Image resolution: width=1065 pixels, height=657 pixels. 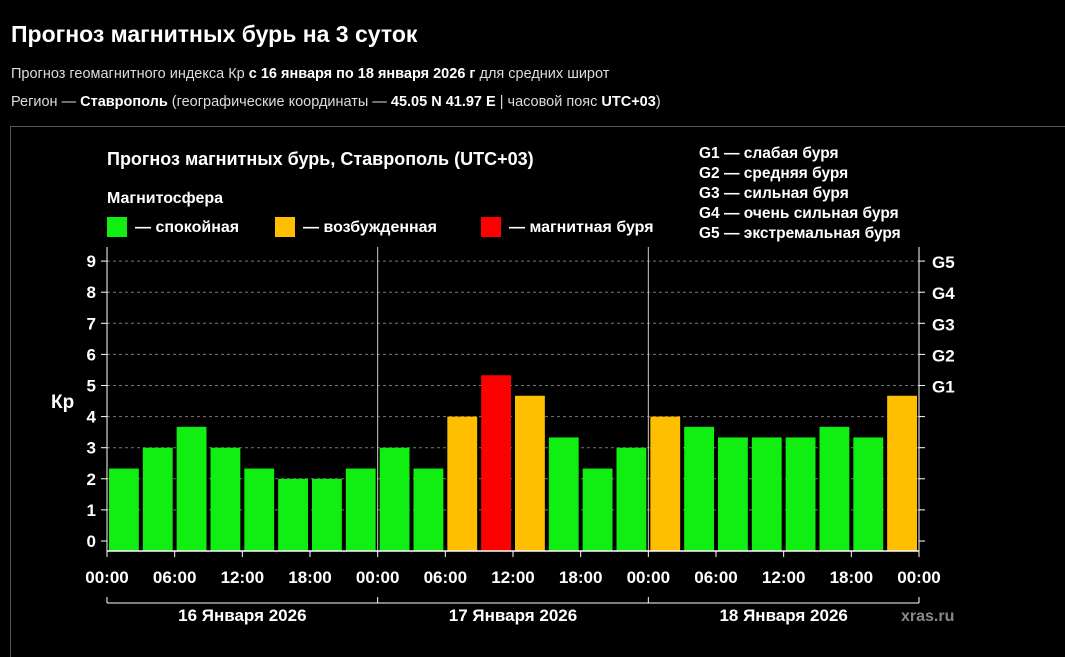 What do you see at coordinates (774, 193) in the screenshot?
I see `g-legend-item: G3 — сильная буря` at bounding box center [774, 193].